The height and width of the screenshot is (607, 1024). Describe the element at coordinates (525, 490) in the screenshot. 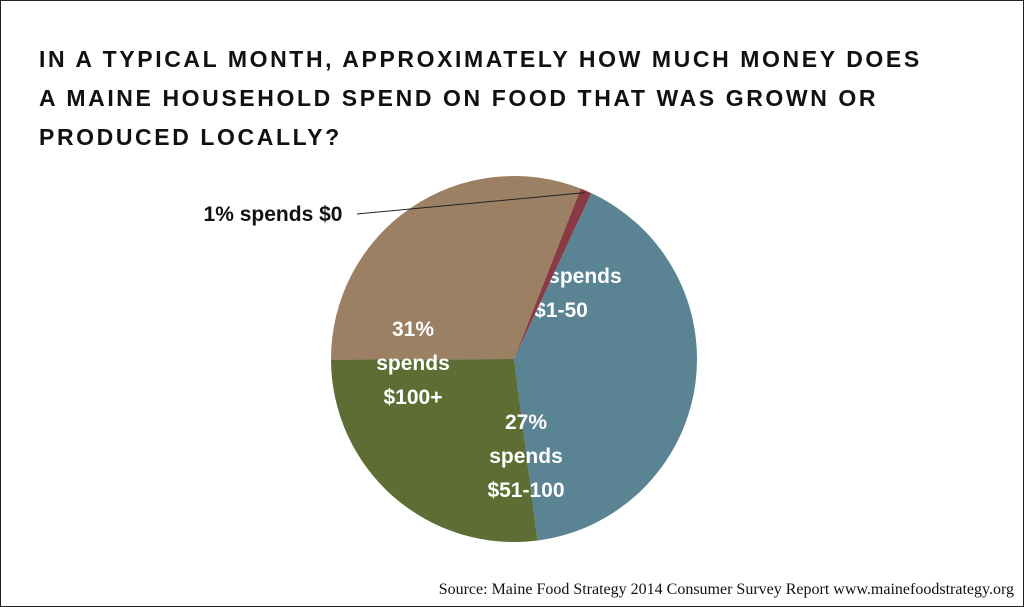

I see `slice-label-line: $51-100` at that location.